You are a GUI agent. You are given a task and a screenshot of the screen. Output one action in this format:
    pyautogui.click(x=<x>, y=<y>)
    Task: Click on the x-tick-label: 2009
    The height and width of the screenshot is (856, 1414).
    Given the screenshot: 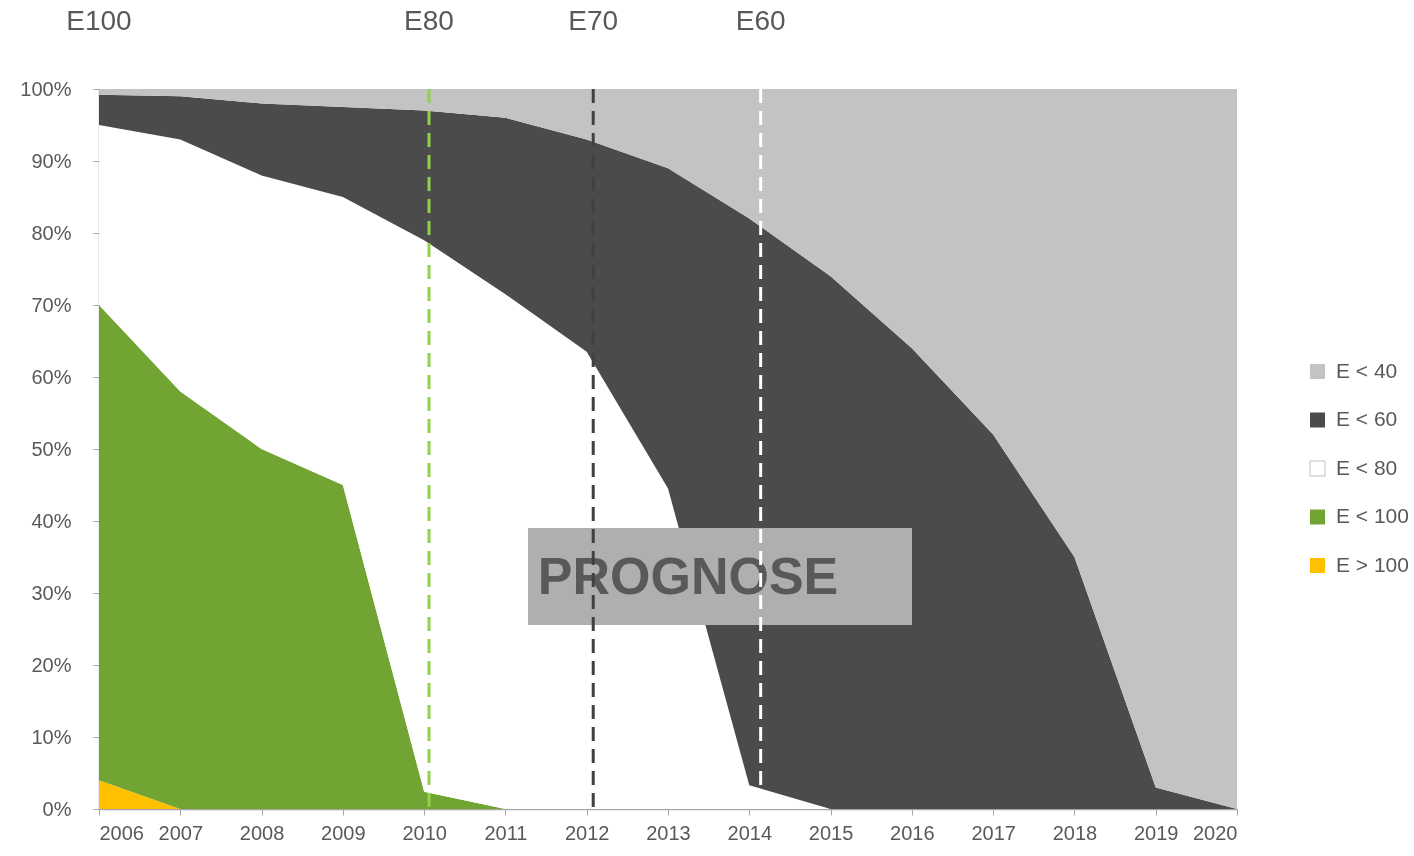 What is the action you would take?
    pyautogui.click(x=343, y=832)
    